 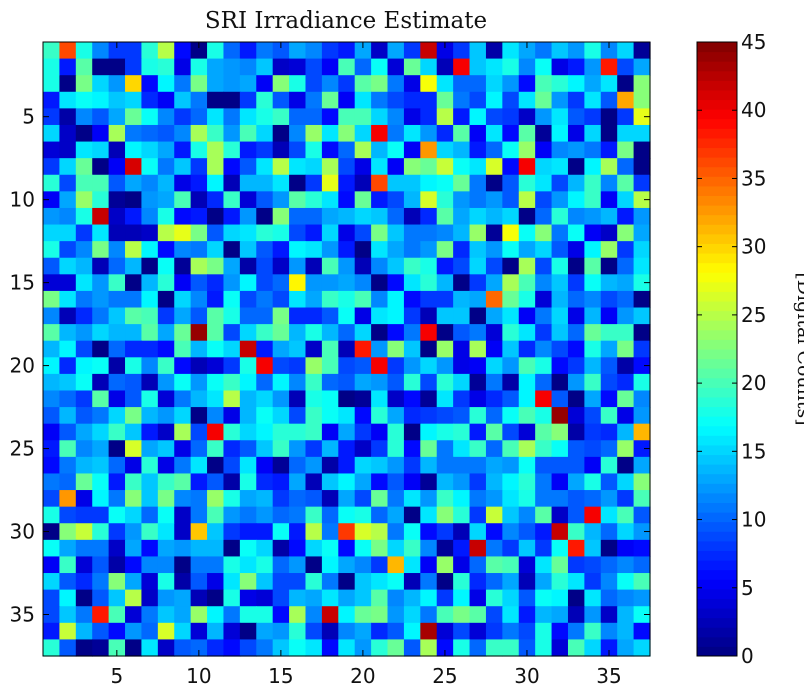 What do you see at coordinates (731, 349) in the screenshot?
I see `colorbar-axis: 0 5 10 15 20 25 30 35 40 45` at bounding box center [731, 349].